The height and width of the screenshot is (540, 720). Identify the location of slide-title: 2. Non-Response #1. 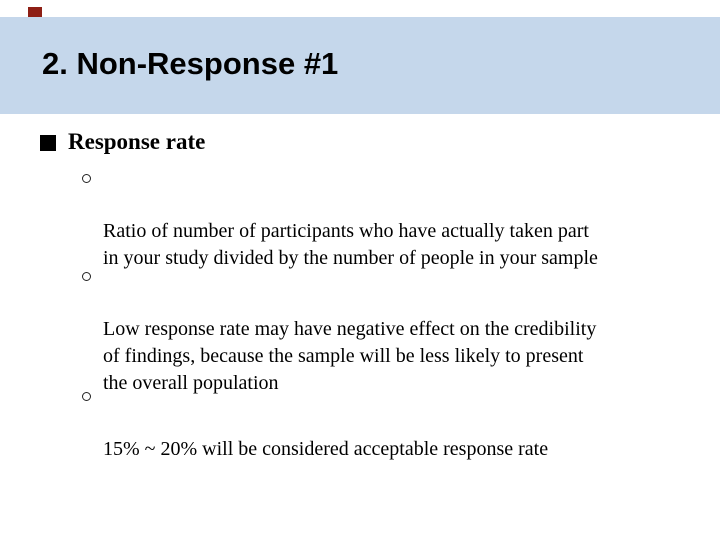
(190, 63).